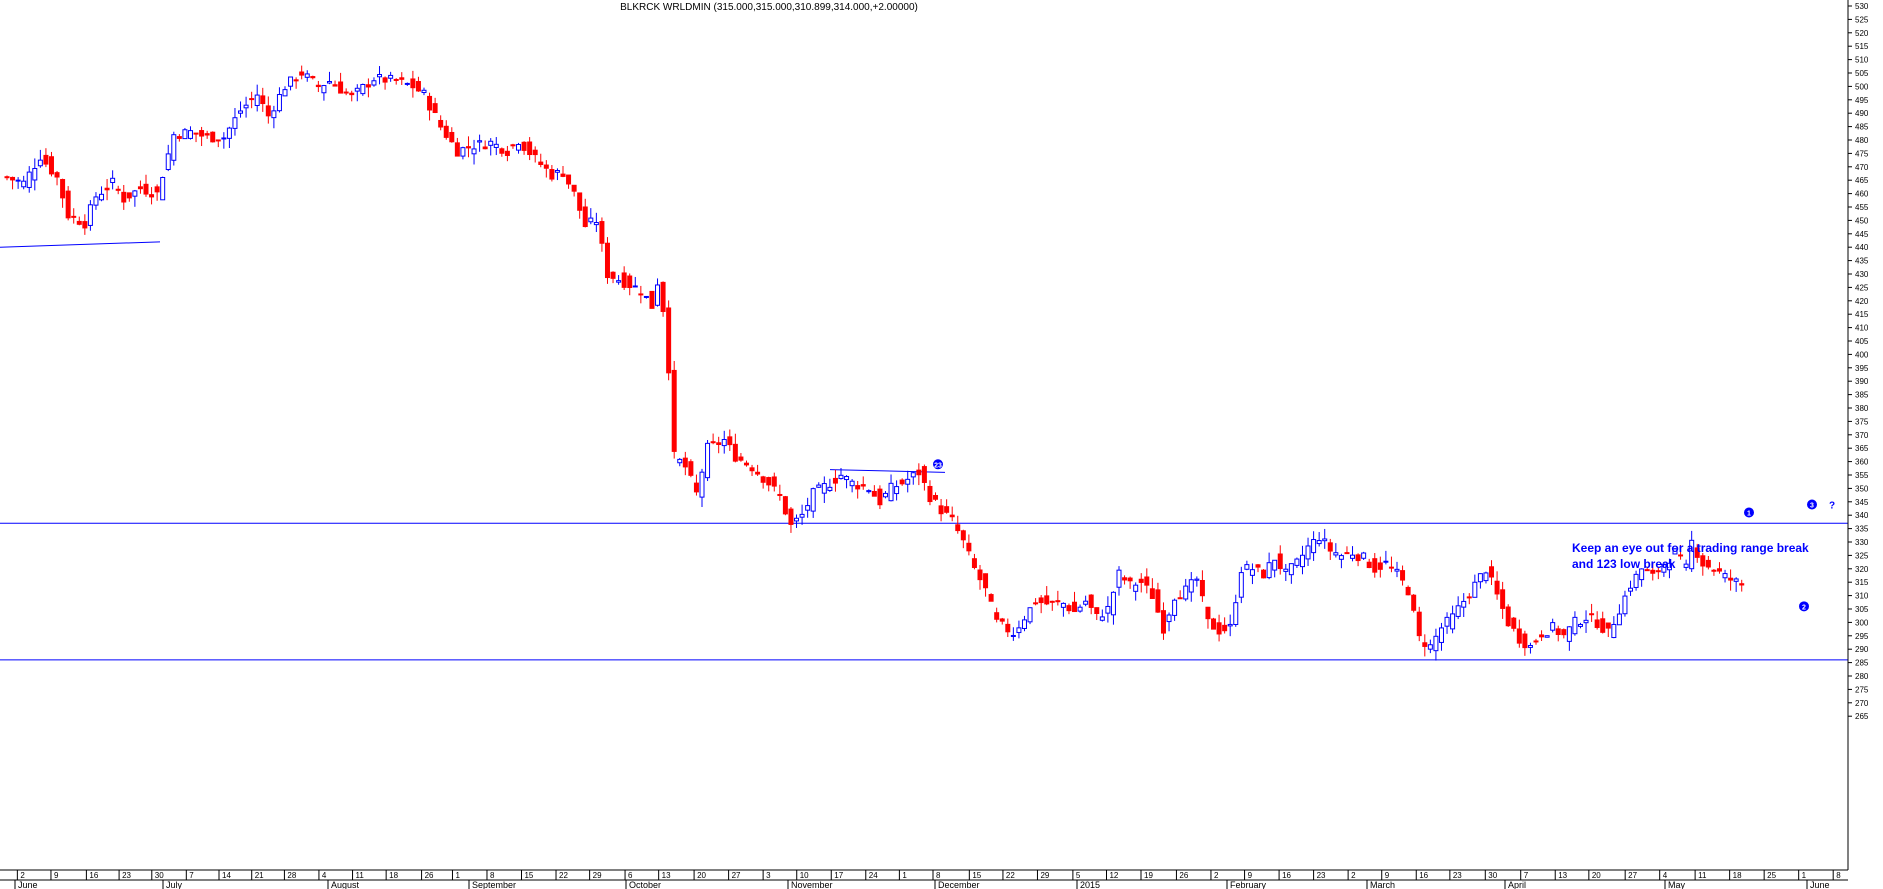 This screenshot has width=1883, height=889. I want to click on x-day-label: 4, so click(1665, 875).